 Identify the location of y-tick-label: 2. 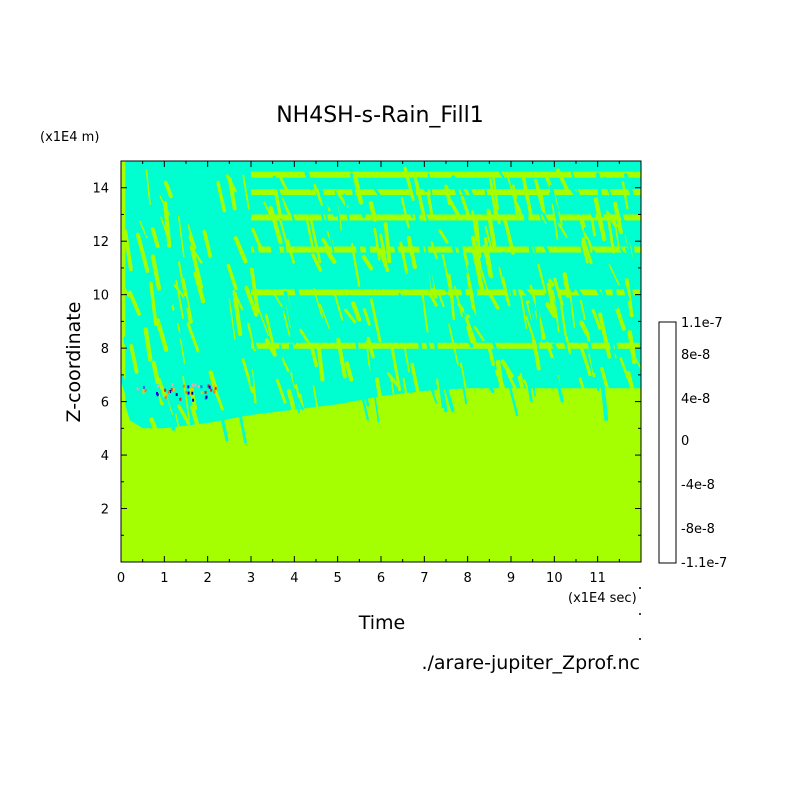
(105, 510).